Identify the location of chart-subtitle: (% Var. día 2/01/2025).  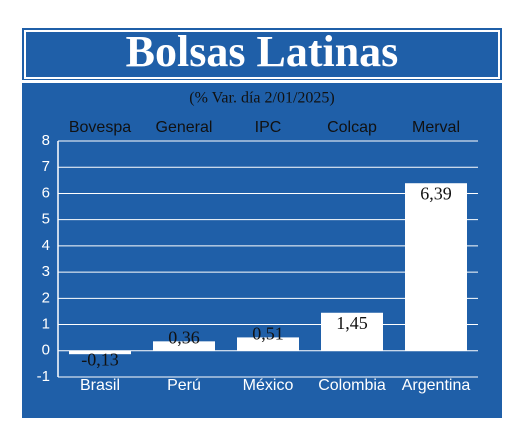
(261, 98).